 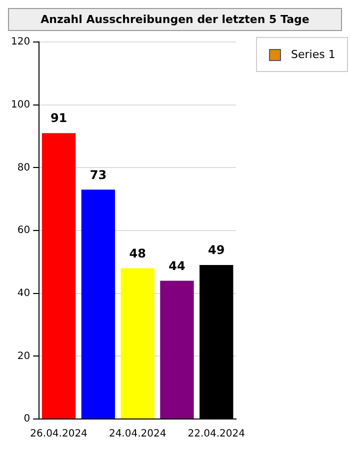 What do you see at coordinates (313, 54) in the screenshot?
I see `text: Series 1` at bounding box center [313, 54].